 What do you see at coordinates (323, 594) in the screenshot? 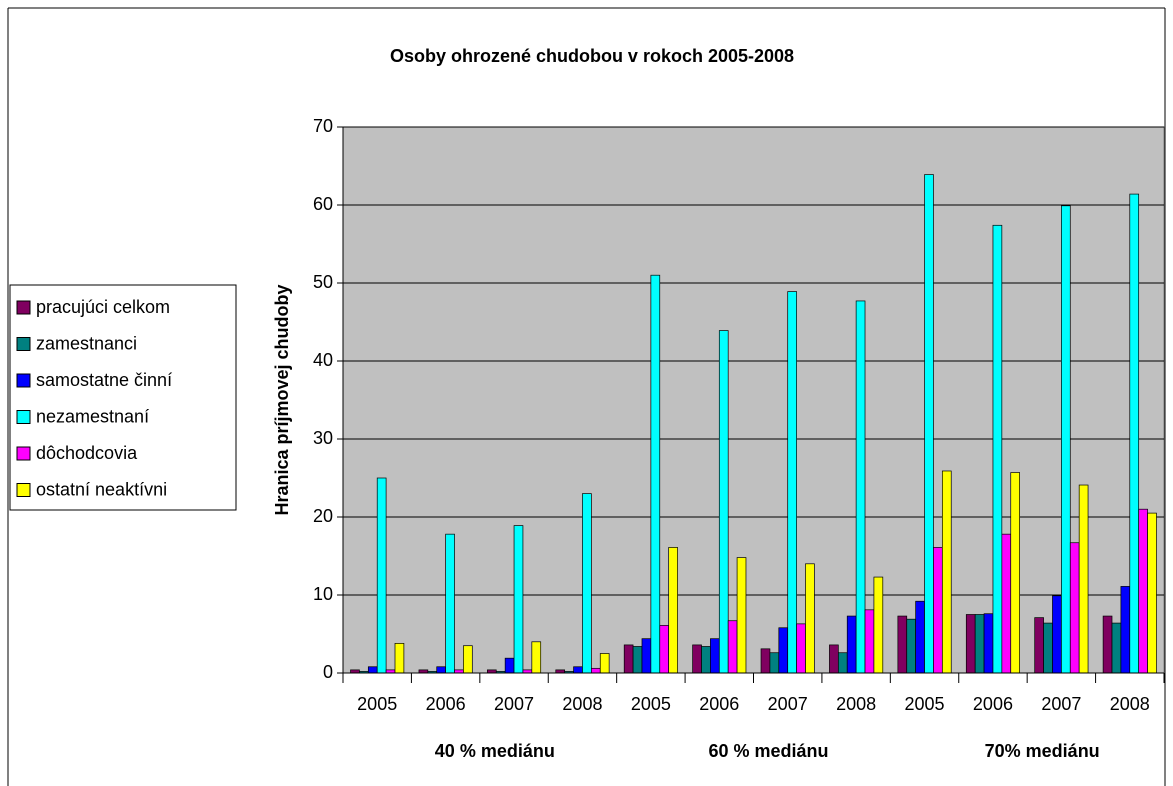
I see `y-tick-label: 10` at bounding box center [323, 594].